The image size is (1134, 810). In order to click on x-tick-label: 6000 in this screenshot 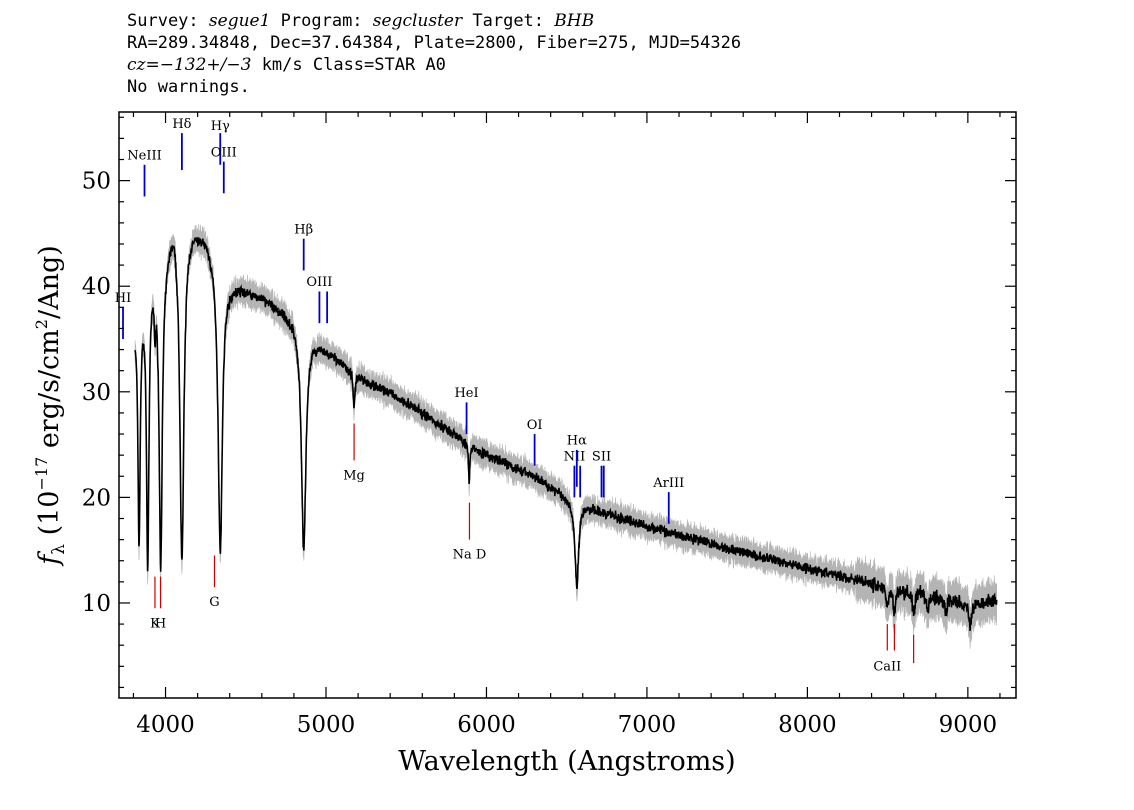, I will do `click(486, 725)`.